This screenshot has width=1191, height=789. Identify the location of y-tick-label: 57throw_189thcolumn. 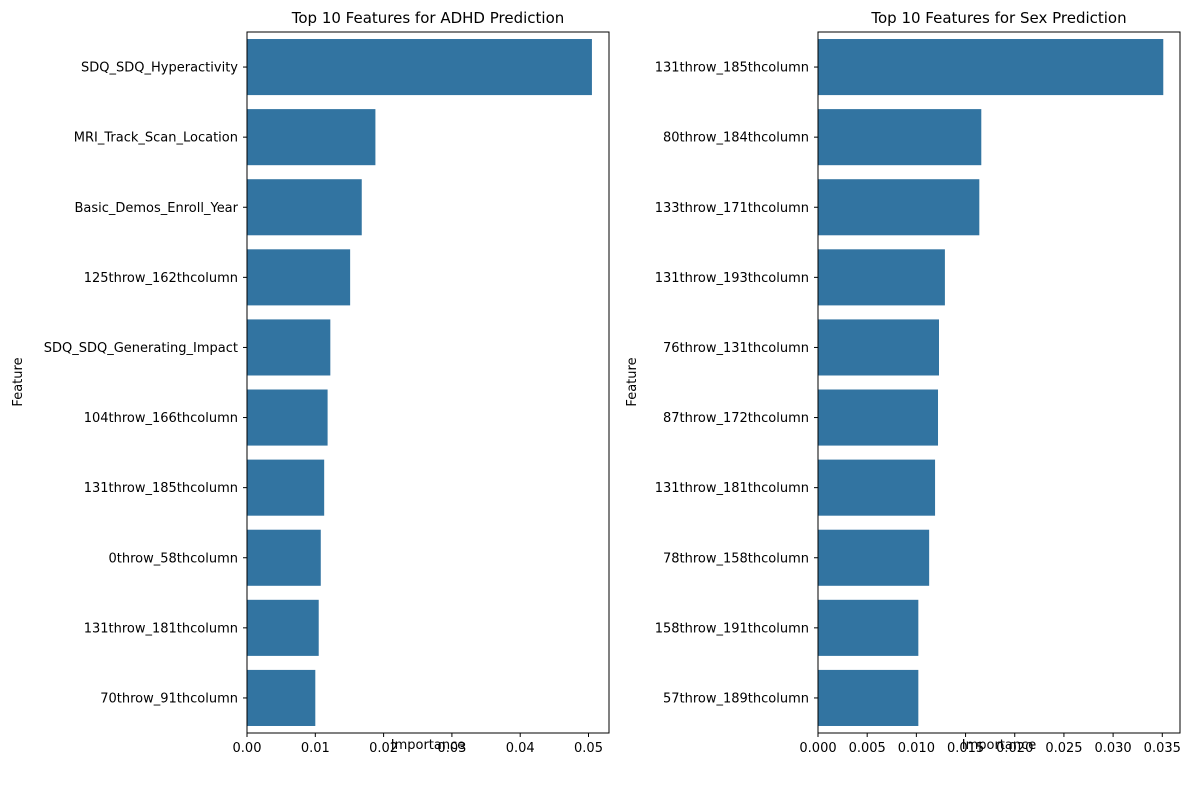
(736, 698).